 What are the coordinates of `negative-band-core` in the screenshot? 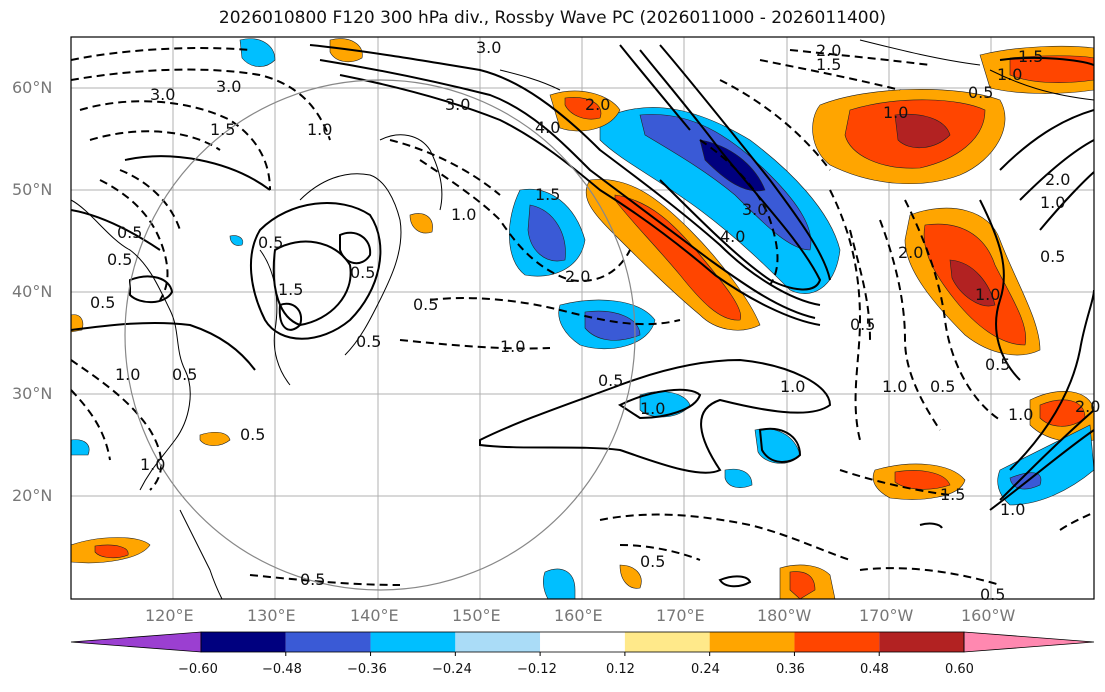 It's located at (725, 182).